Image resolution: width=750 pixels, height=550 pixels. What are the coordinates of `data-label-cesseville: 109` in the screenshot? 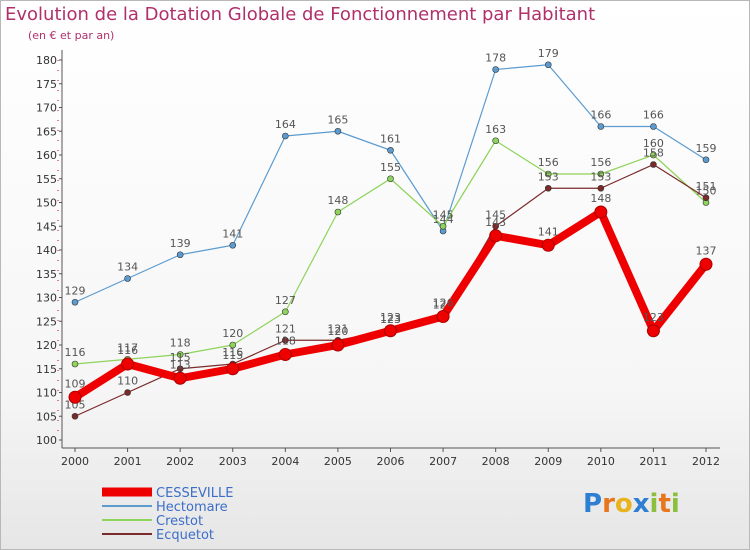 It's located at (75, 383).